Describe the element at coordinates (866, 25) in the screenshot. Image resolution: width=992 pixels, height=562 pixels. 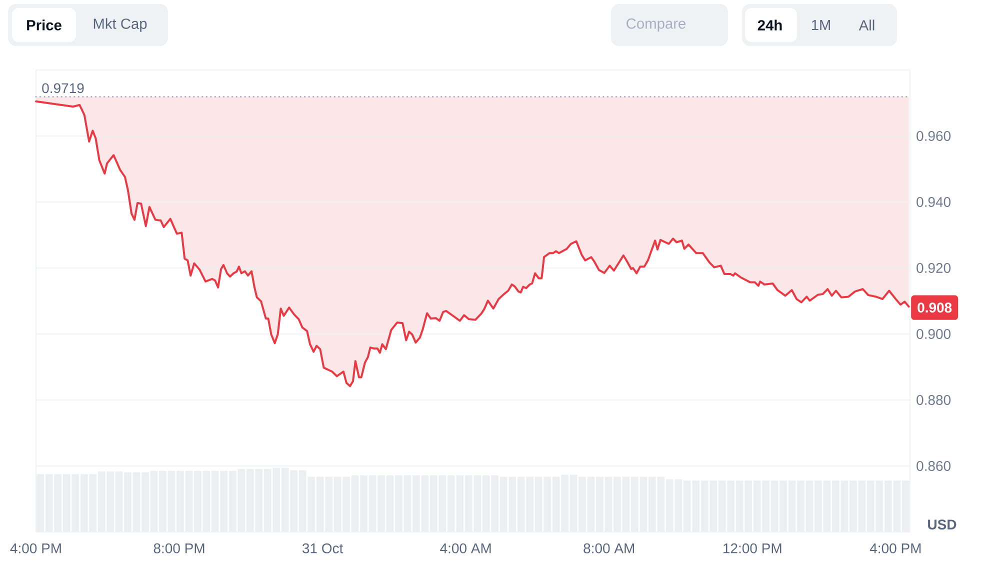
I see `text: All` at that location.